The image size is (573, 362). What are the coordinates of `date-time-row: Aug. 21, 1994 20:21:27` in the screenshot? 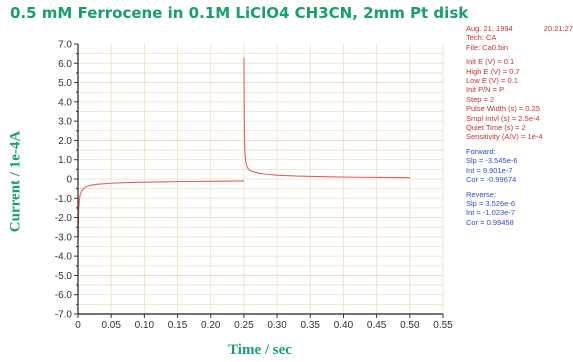 It's located at (519, 28).